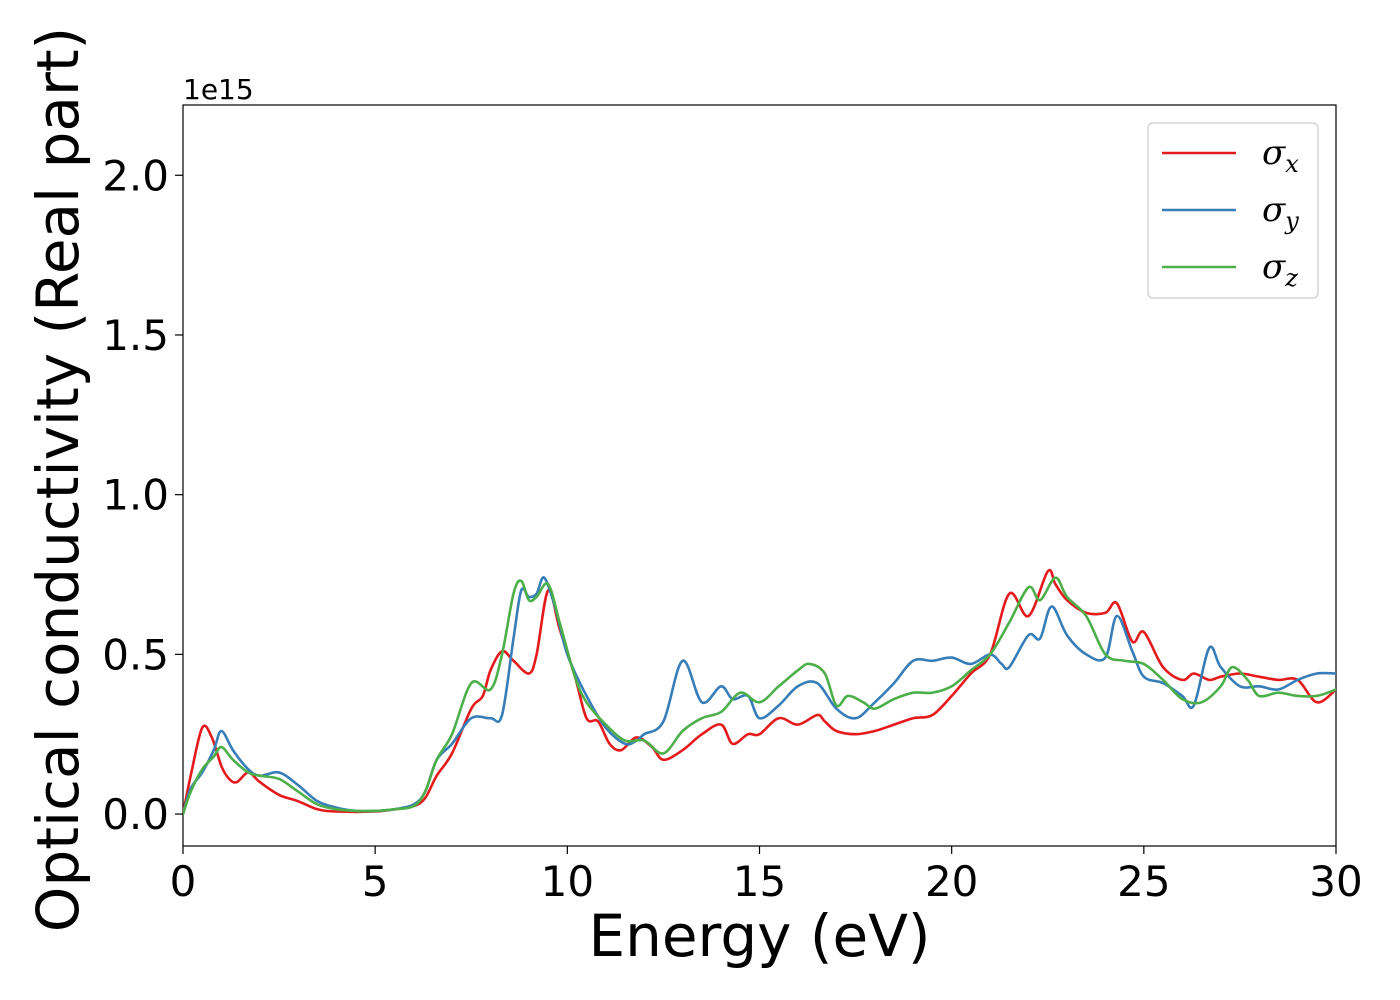 This screenshot has height=1000, width=1400. I want to click on y-axis-label: Optical conductivity (Real part), so click(58, 479).